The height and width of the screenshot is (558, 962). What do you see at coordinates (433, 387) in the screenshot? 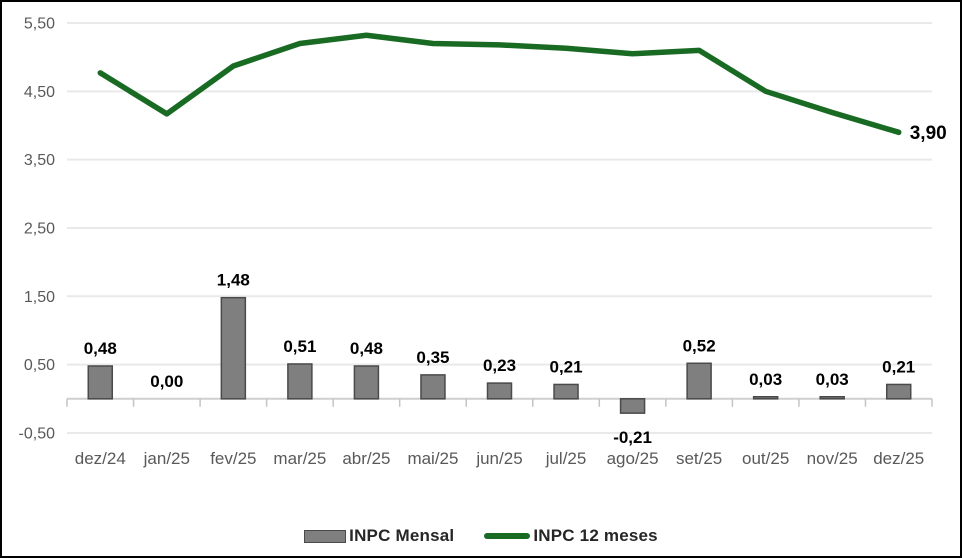
I see `bar-mai/25` at bounding box center [433, 387].